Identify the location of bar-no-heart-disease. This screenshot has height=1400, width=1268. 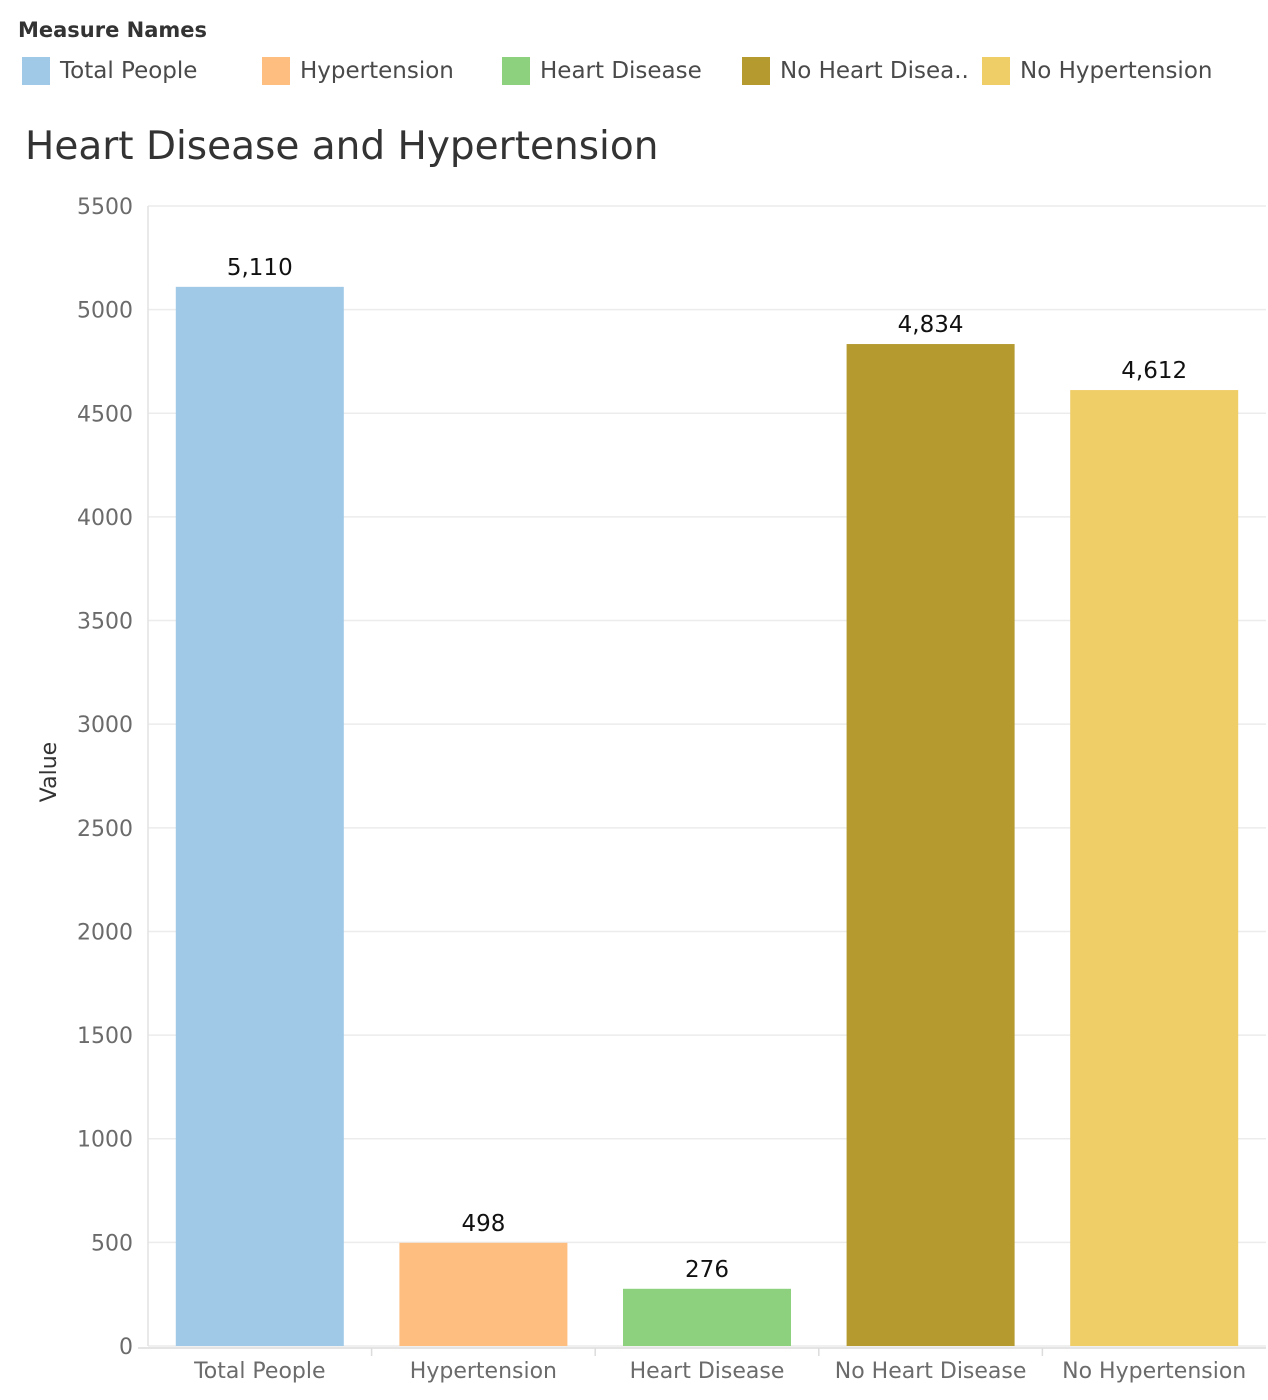
(930, 845).